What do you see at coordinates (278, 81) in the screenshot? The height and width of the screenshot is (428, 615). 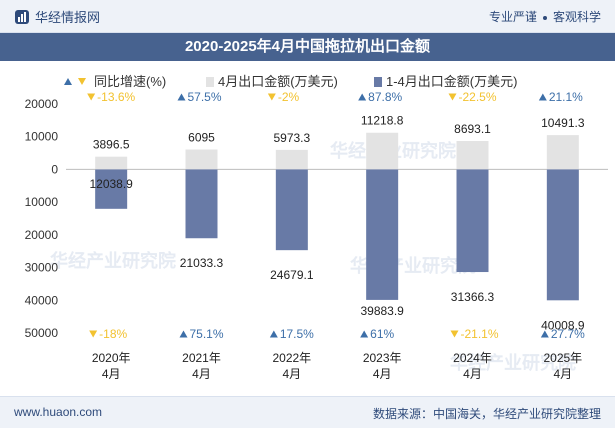 I see `legend-april-label: 4月出口金额(万美元)` at bounding box center [278, 81].